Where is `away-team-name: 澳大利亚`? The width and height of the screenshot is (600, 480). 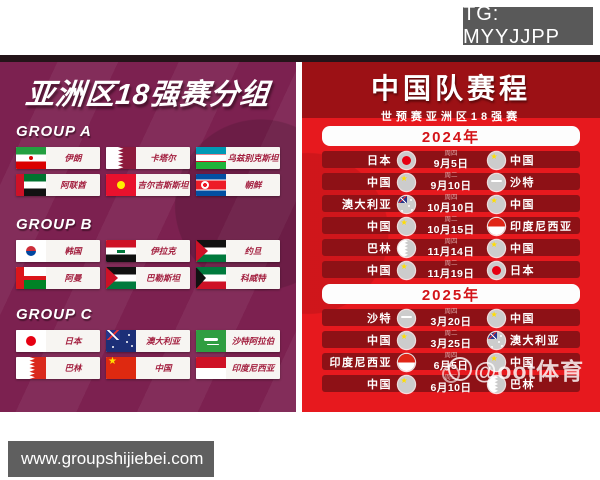
away-team-name: 澳大利亚 is located at coordinates (535, 341).